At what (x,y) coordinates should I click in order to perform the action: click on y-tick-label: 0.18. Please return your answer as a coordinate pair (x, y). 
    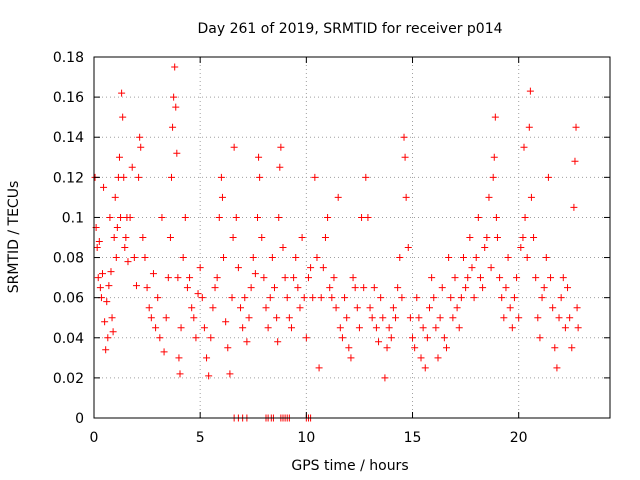
    Looking at the image, I should click on (68, 58).